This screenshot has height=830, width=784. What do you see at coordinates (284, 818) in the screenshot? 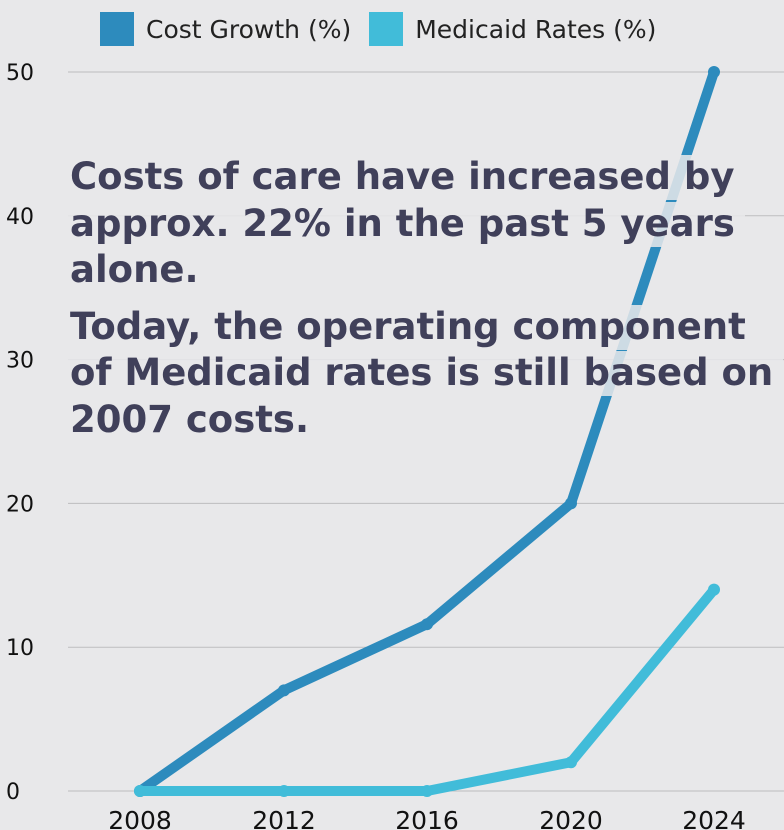
I see `x-tick-label-2012: 2012` at bounding box center [284, 818].